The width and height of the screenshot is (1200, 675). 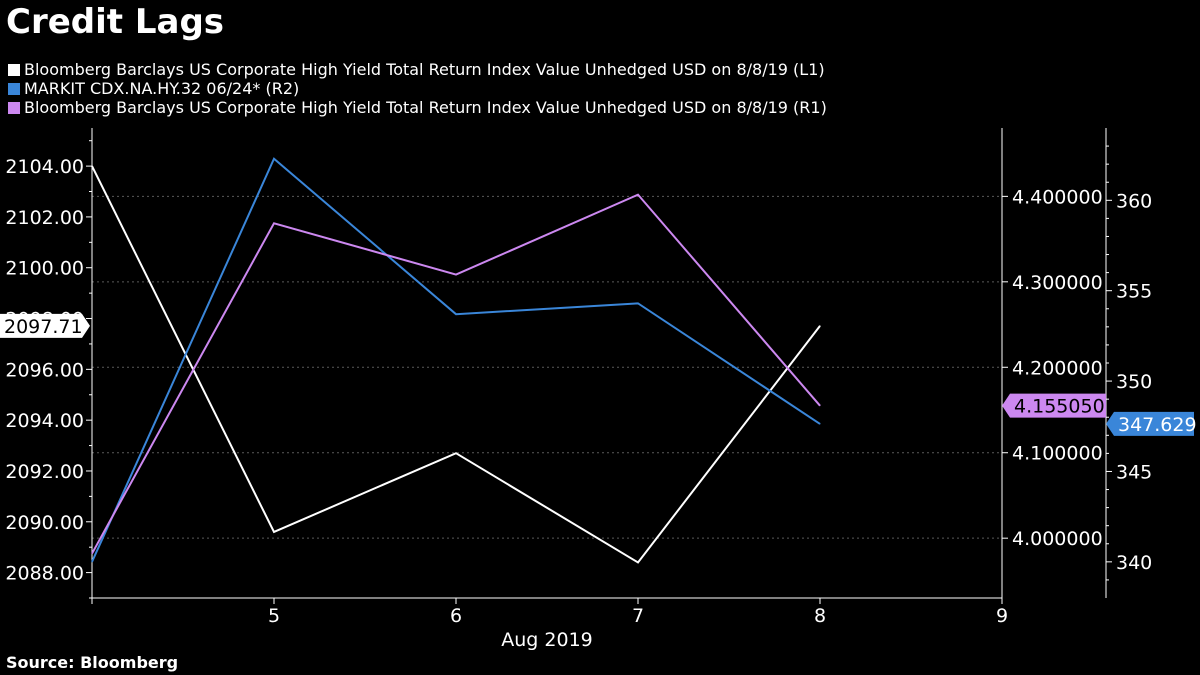 I want to click on r2-tick-label-1: 355, so click(x=1134, y=292).